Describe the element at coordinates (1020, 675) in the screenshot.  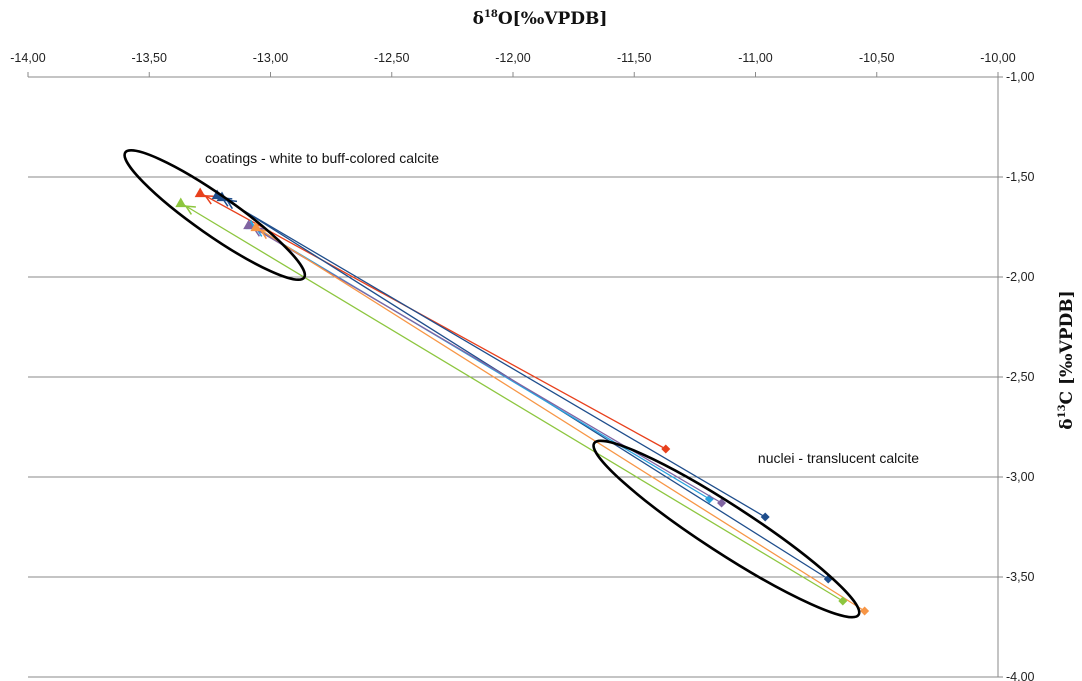
I see `y-tick-label: -4,00` at that location.